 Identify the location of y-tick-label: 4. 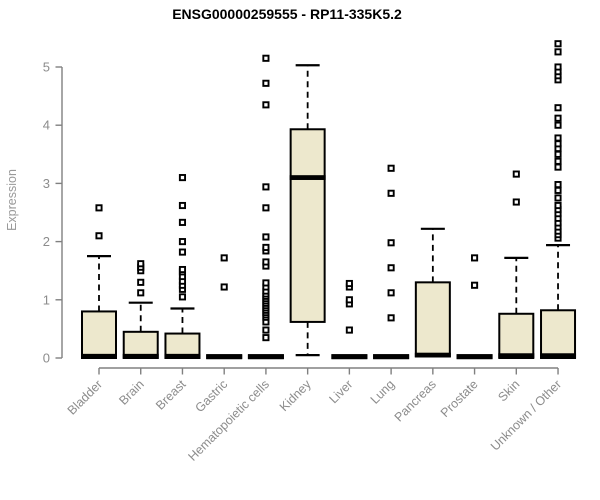
(46, 125).